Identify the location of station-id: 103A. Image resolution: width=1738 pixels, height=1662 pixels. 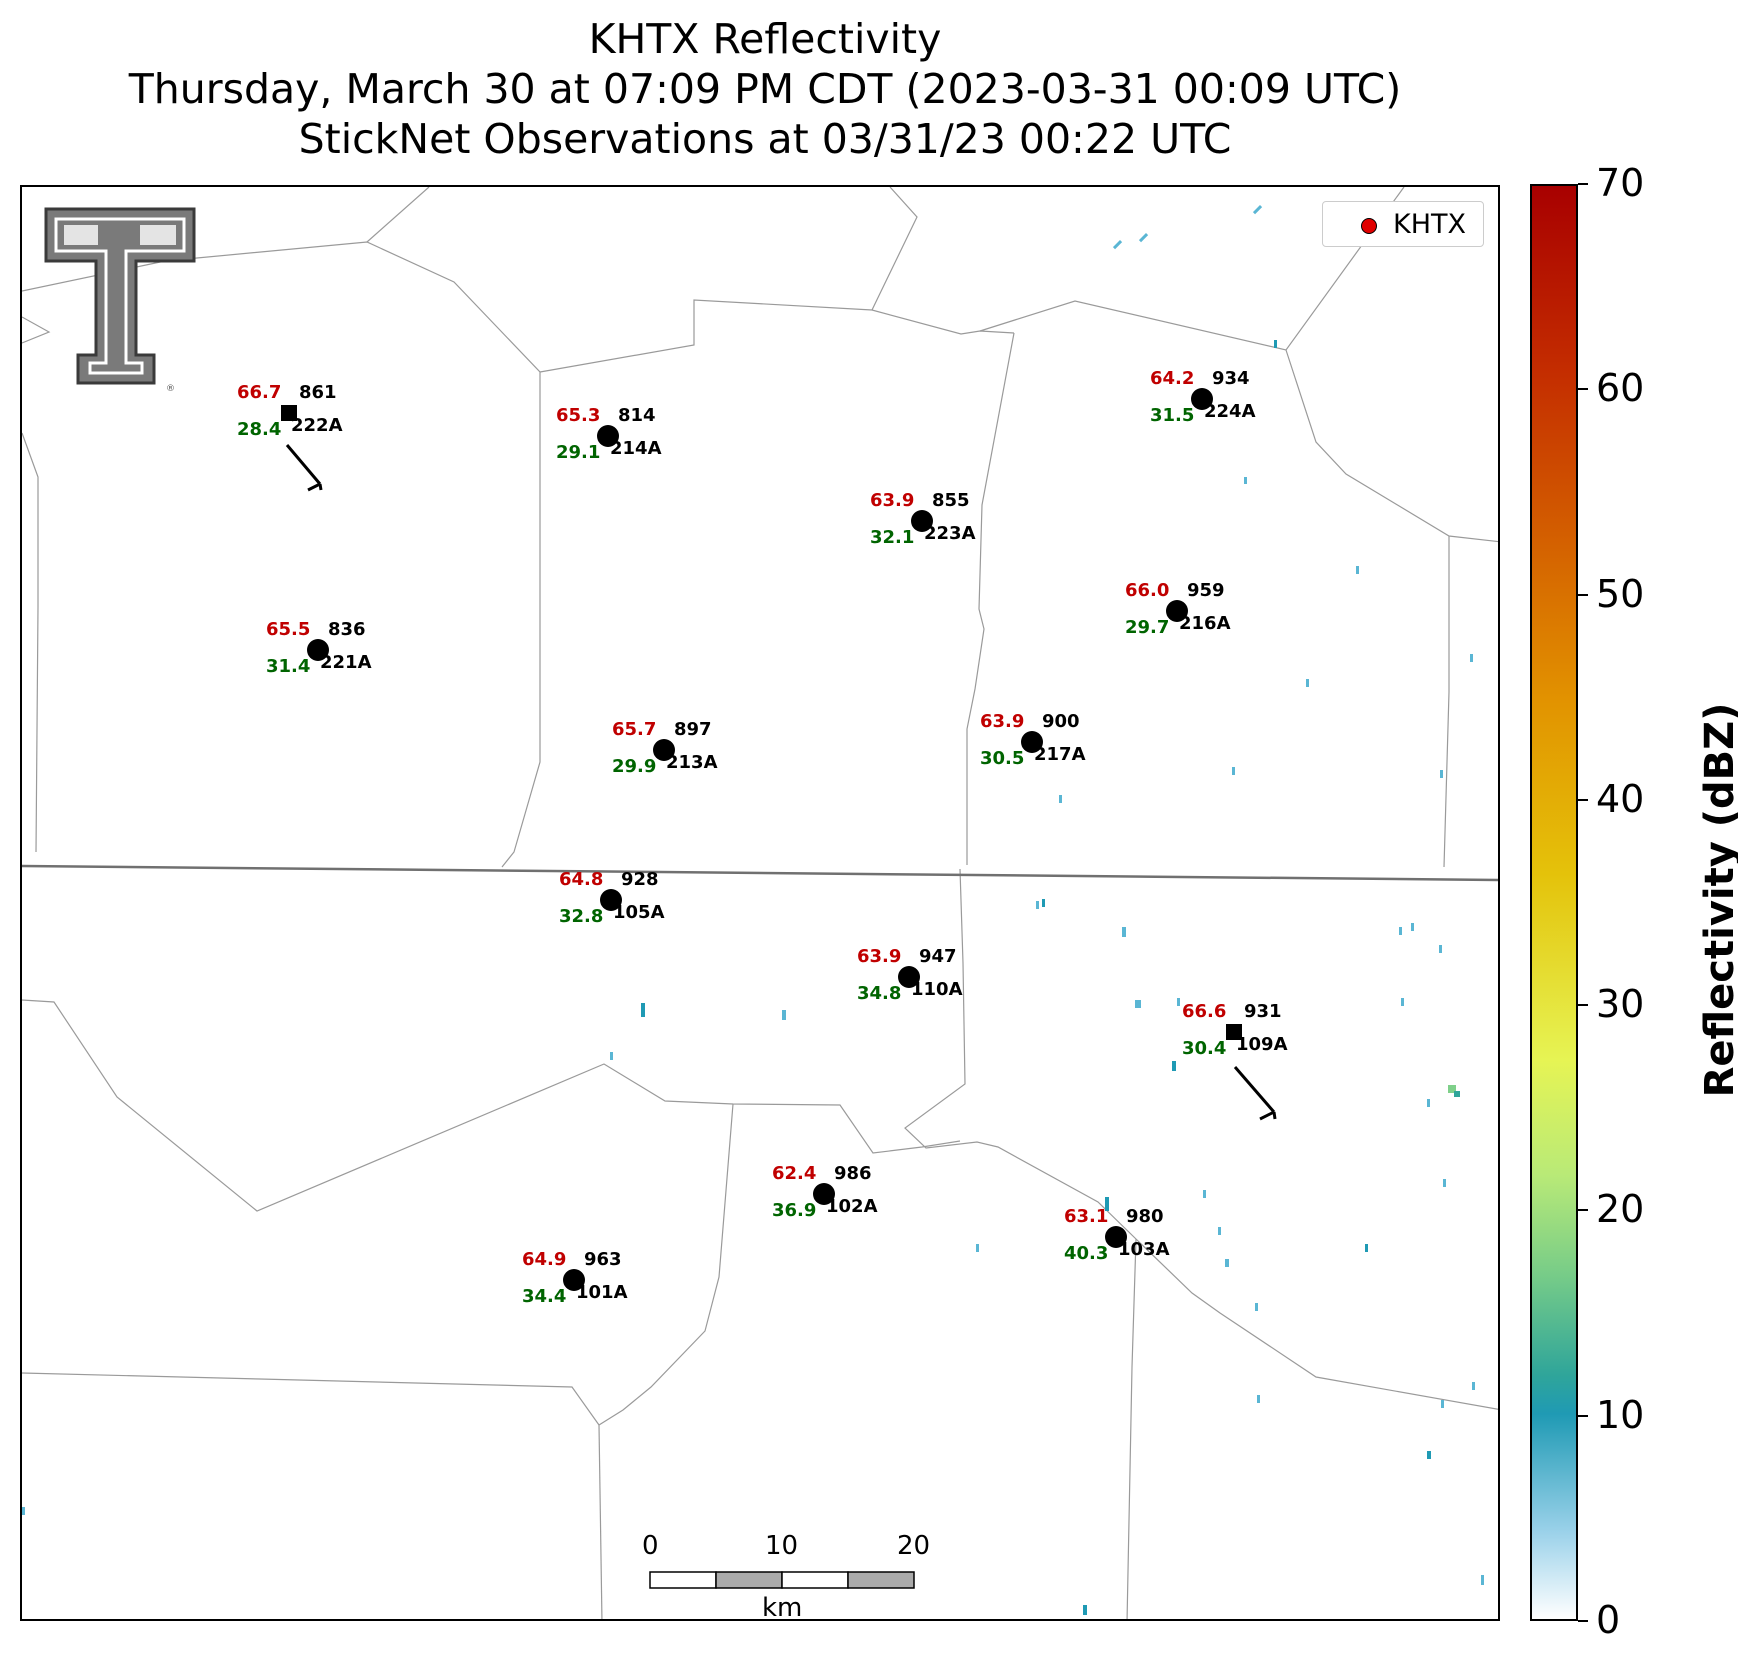
(1144, 1249).